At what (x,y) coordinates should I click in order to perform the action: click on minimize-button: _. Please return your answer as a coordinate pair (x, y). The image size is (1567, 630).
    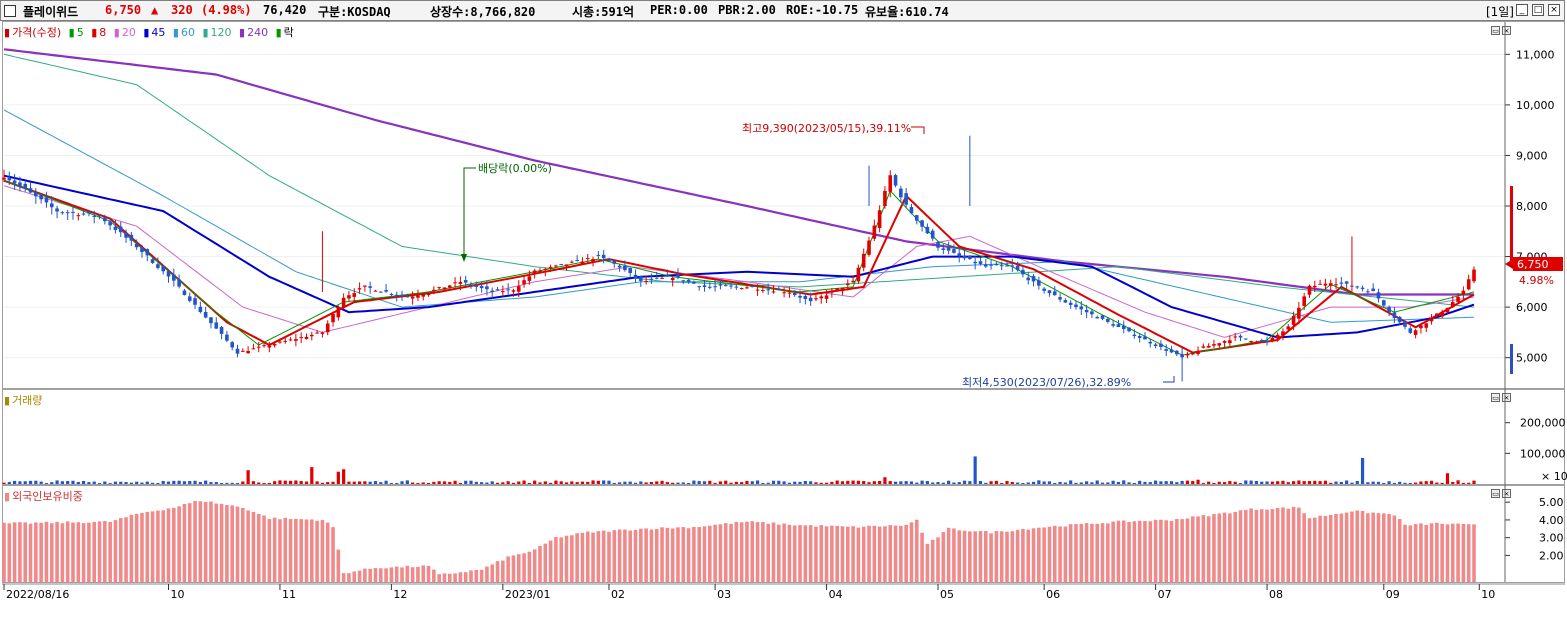
    Looking at the image, I should click on (1522, 10).